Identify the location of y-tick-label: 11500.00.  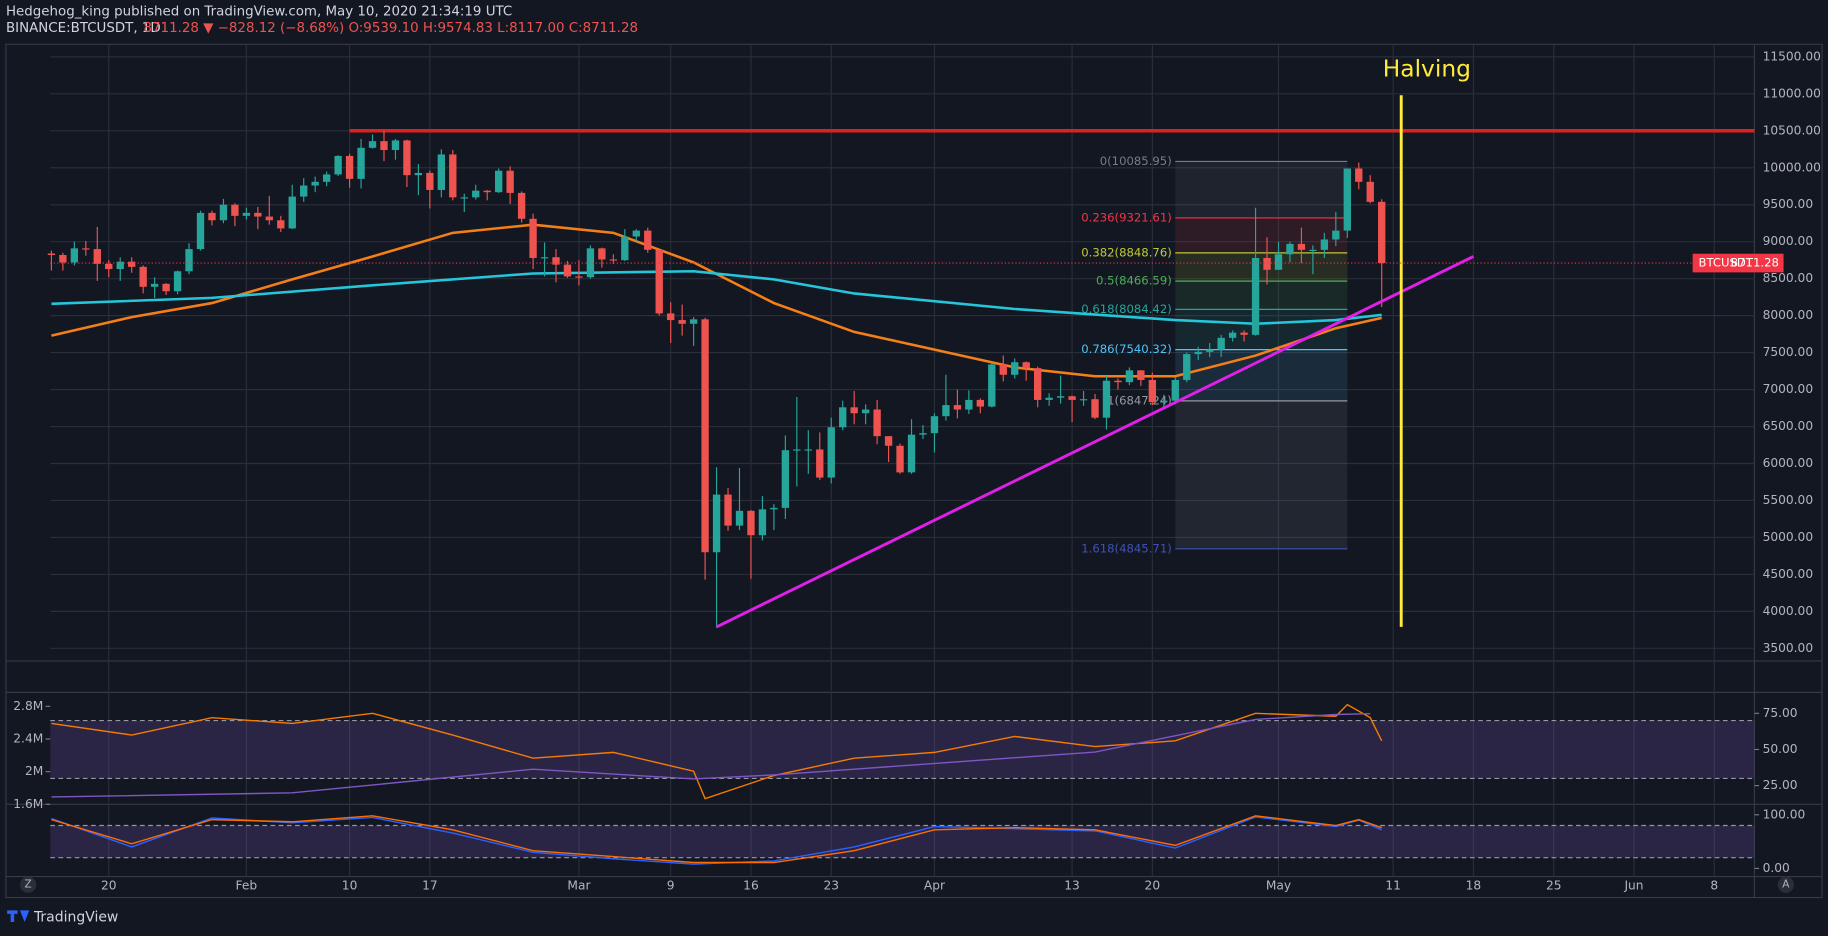
(1792, 56).